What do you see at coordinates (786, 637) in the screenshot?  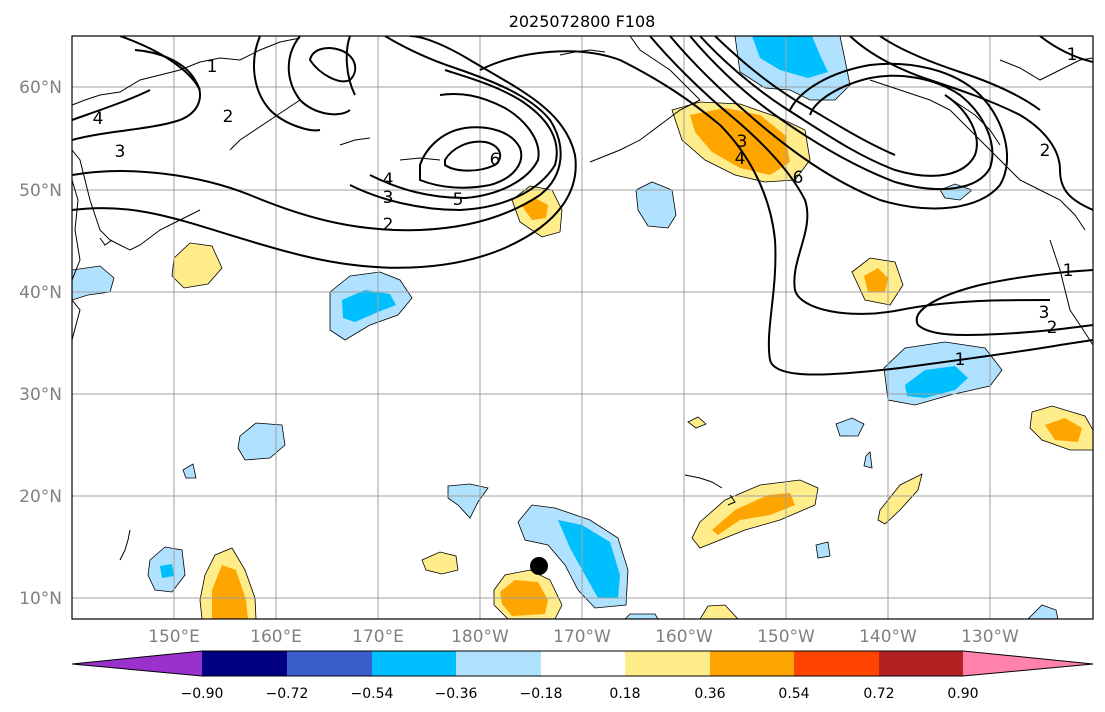 I see `lon-label: 150°W` at bounding box center [786, 637].